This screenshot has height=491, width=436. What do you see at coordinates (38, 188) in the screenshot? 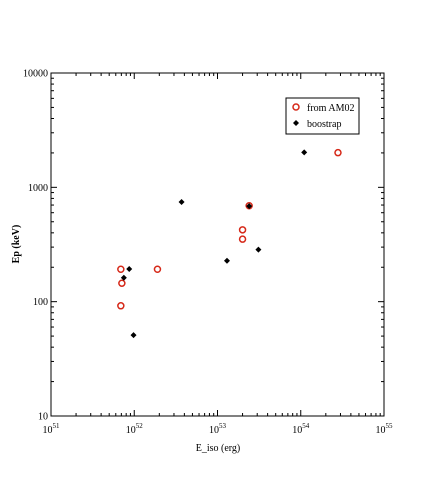
I see `y-tick-label: 1000` at bounding box center [38, 188].